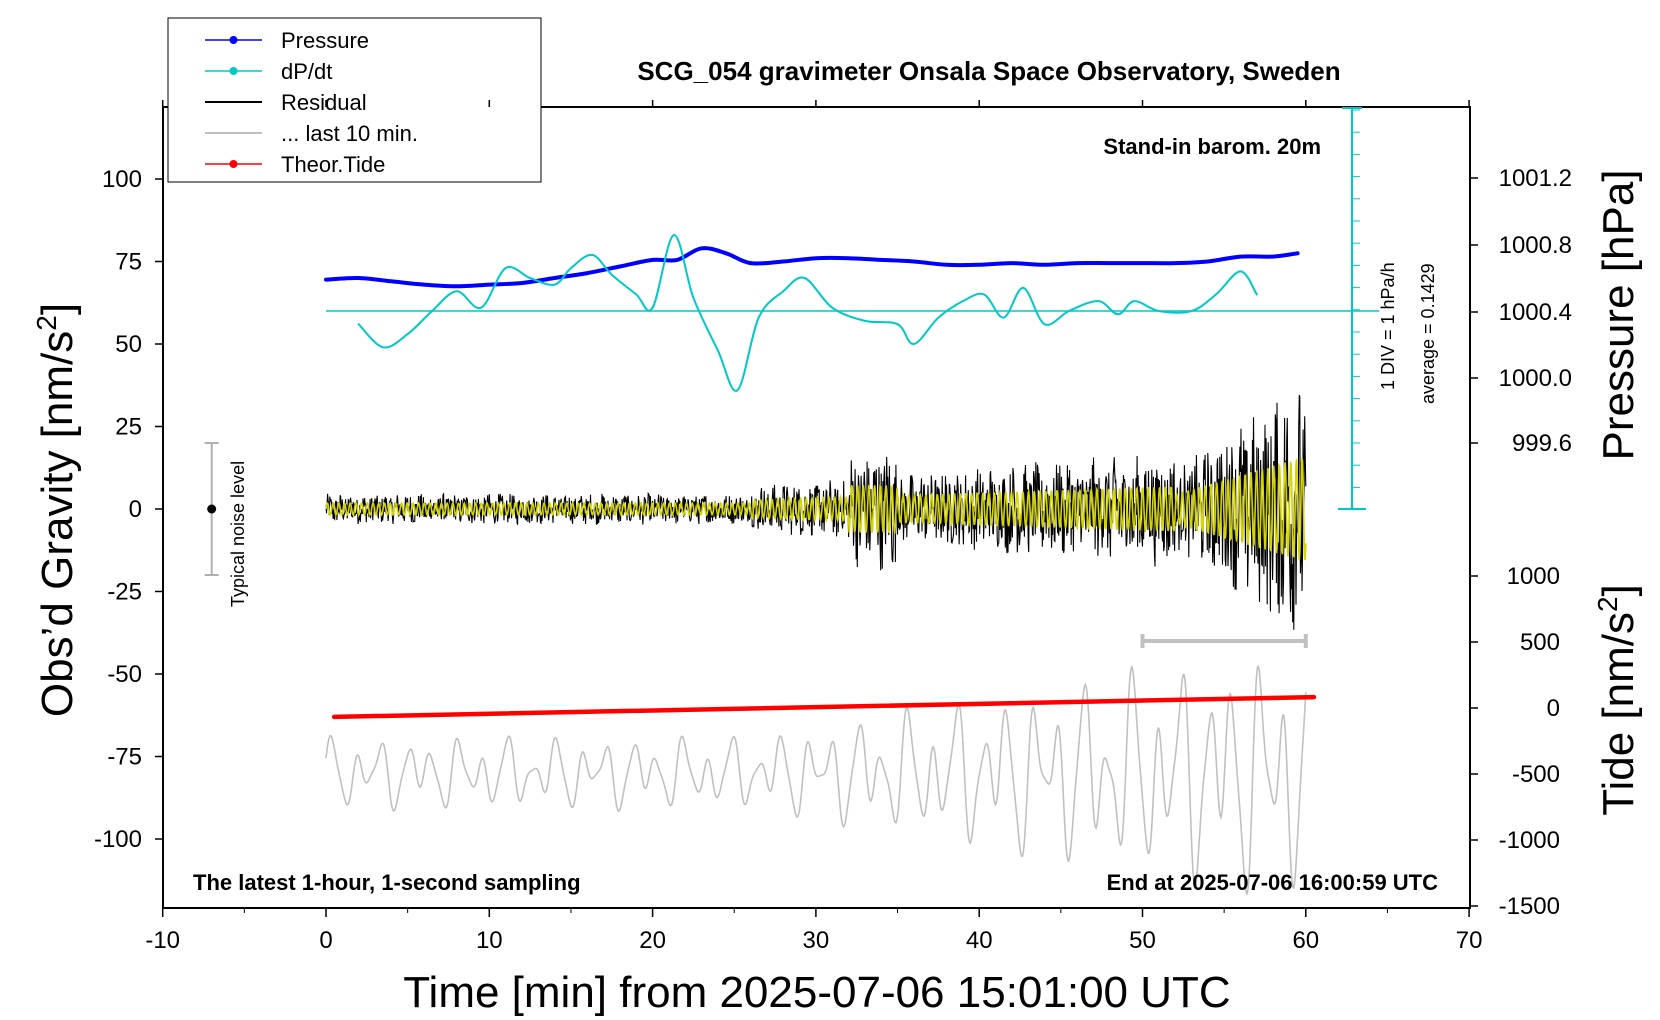 The height and width of the screenshot is (1020, 1660). Describe the element at coordinates (1535, 312) in the screenshot. I see `y-tick-label-pressure: 1000.4` at that location.